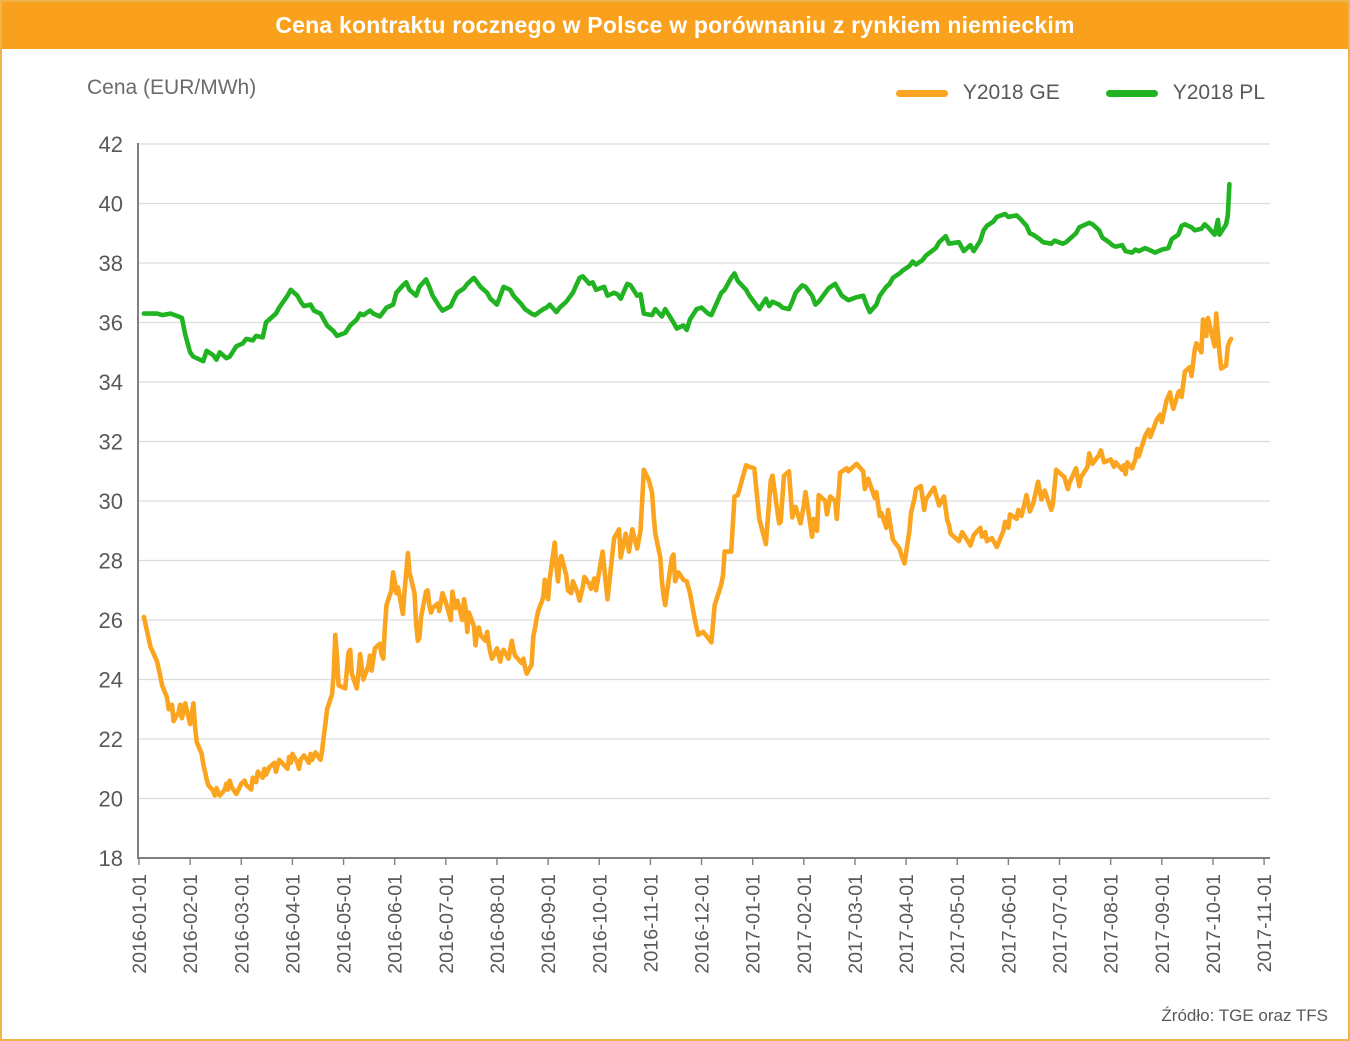 The image size is (1350, 1041). Describe the element at coordinates (1218, 92) in the screenshot. I see `legend-label-pl: Y2018 PL` at that location.